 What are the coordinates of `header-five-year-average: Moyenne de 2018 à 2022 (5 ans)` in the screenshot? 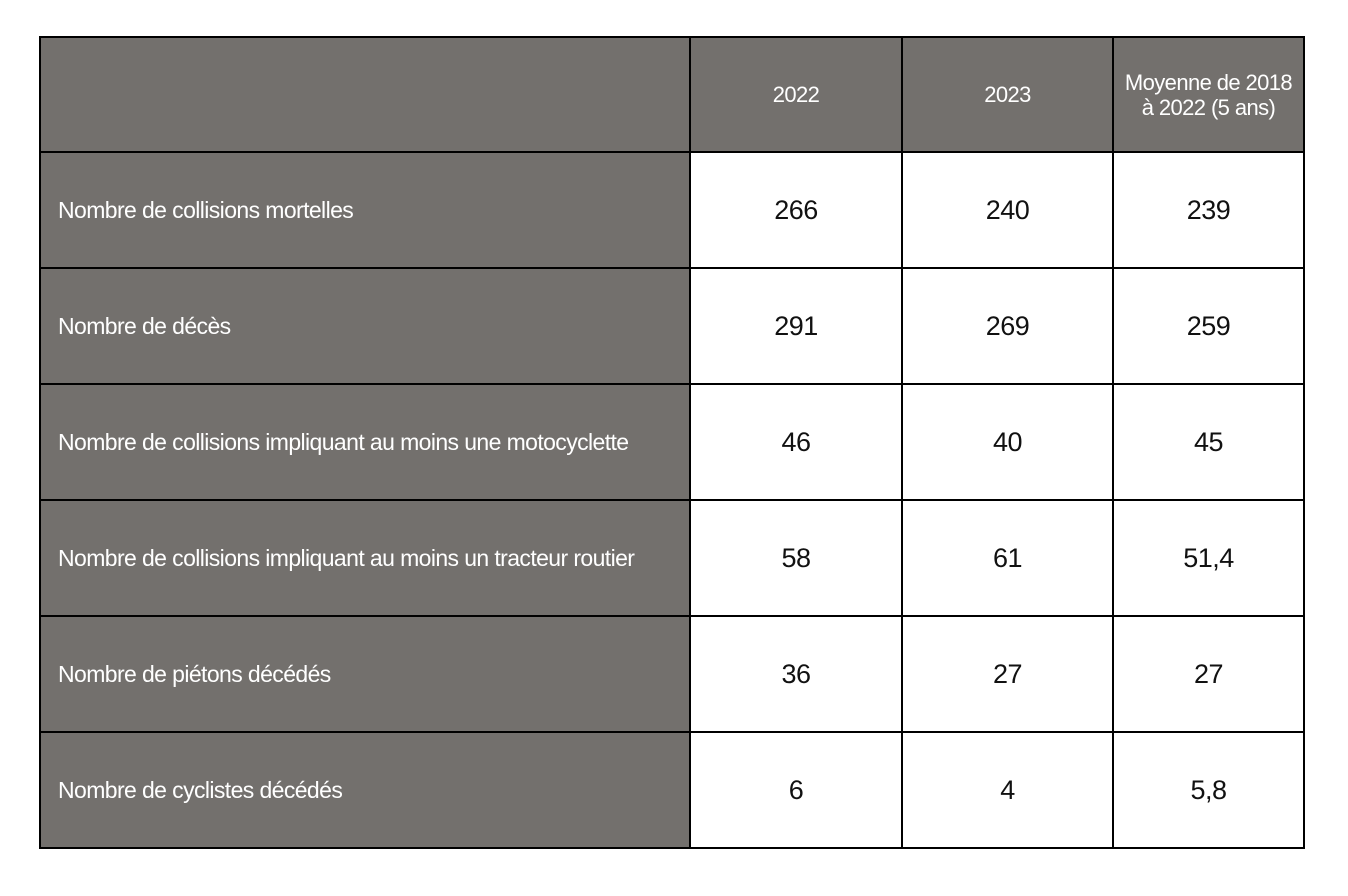 It's located at (1208, 94).